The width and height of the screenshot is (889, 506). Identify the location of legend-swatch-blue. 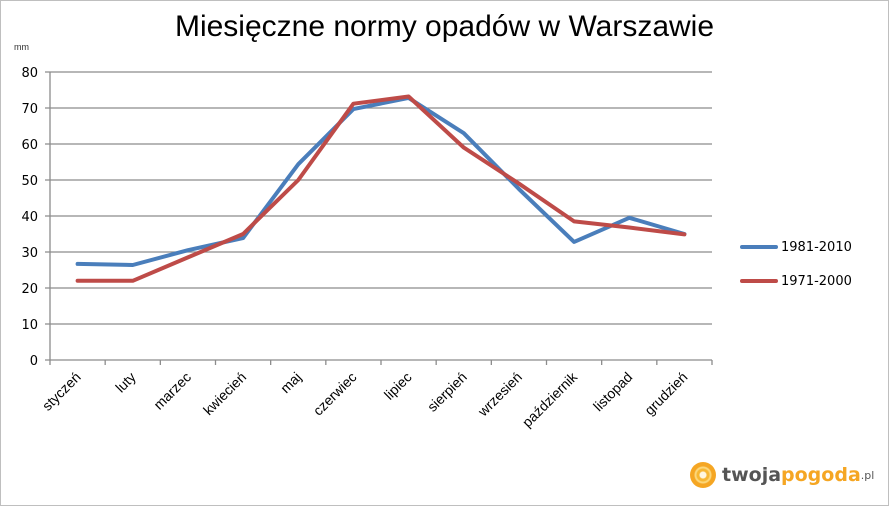
(759, 247).